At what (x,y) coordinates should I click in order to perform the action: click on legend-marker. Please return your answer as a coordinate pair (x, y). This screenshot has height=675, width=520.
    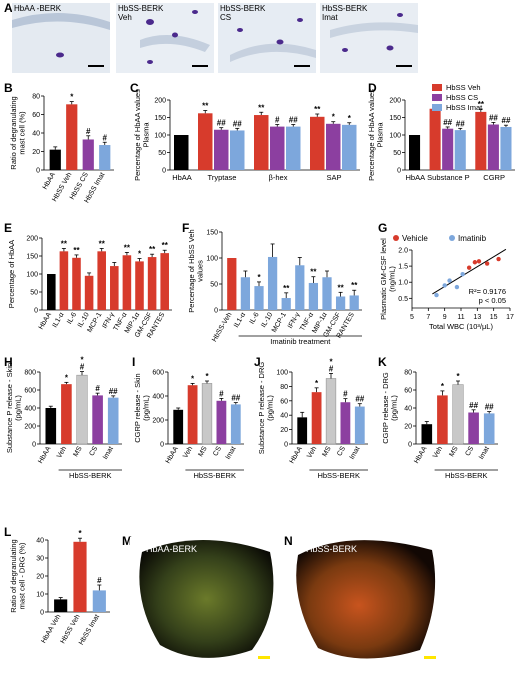
    Looking at the image, I should click on (452, 238).